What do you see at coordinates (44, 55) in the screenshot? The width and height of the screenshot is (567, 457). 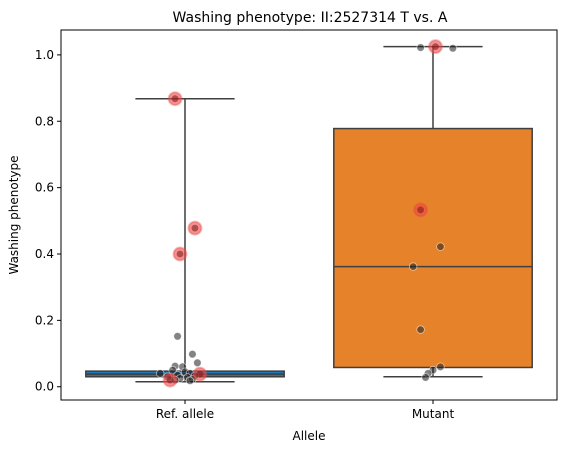 I see `y-tick-label: 1.0` at bounding box center [44, 55].